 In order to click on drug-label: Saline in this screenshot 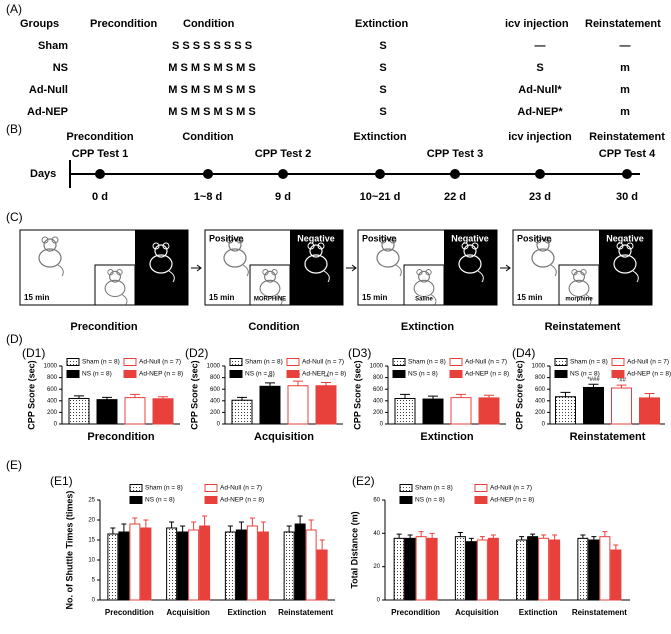, I will do `click(424, 300)`.